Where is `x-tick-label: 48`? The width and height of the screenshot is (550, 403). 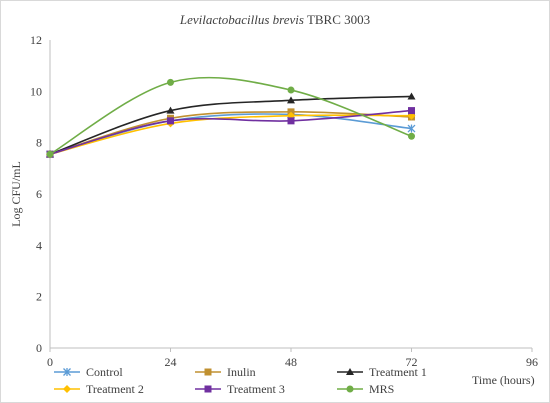
x-tick-label: 48 is located at coordinates (291, 362).